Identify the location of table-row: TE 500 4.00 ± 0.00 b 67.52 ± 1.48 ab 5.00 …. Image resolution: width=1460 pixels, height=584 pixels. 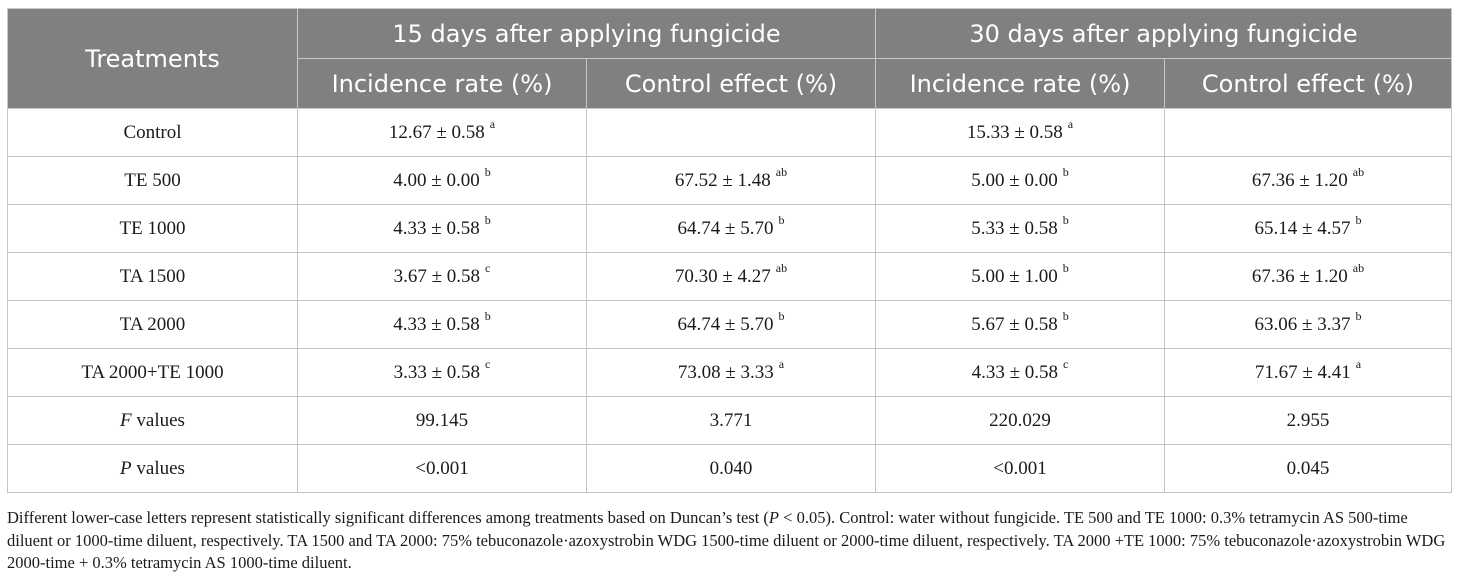
(729, 180).